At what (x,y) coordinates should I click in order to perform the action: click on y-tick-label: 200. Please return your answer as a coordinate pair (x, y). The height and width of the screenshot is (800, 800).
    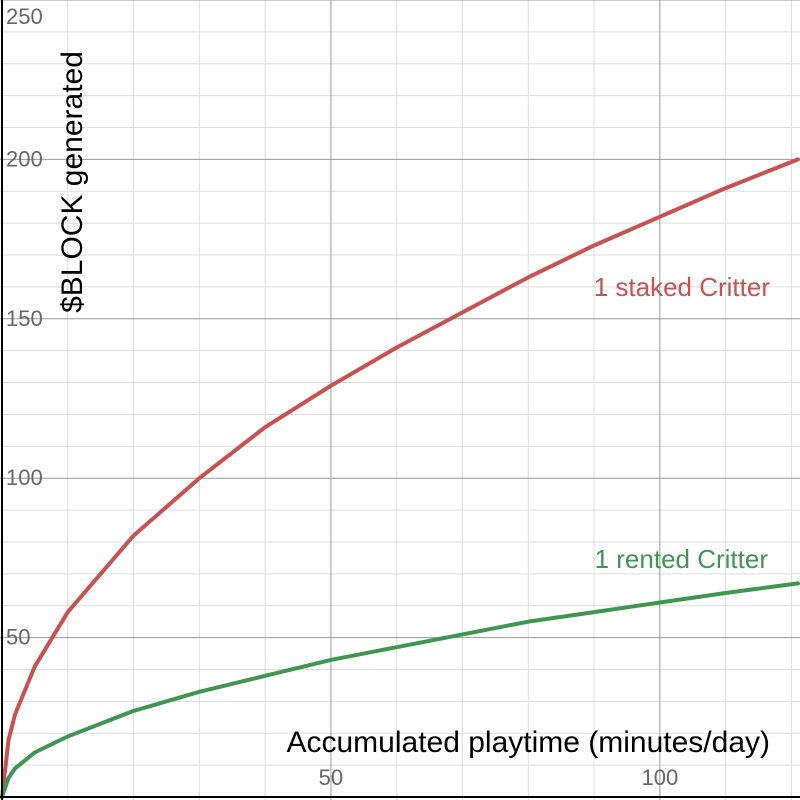
    Looking at the image, I should click on (24, 158).